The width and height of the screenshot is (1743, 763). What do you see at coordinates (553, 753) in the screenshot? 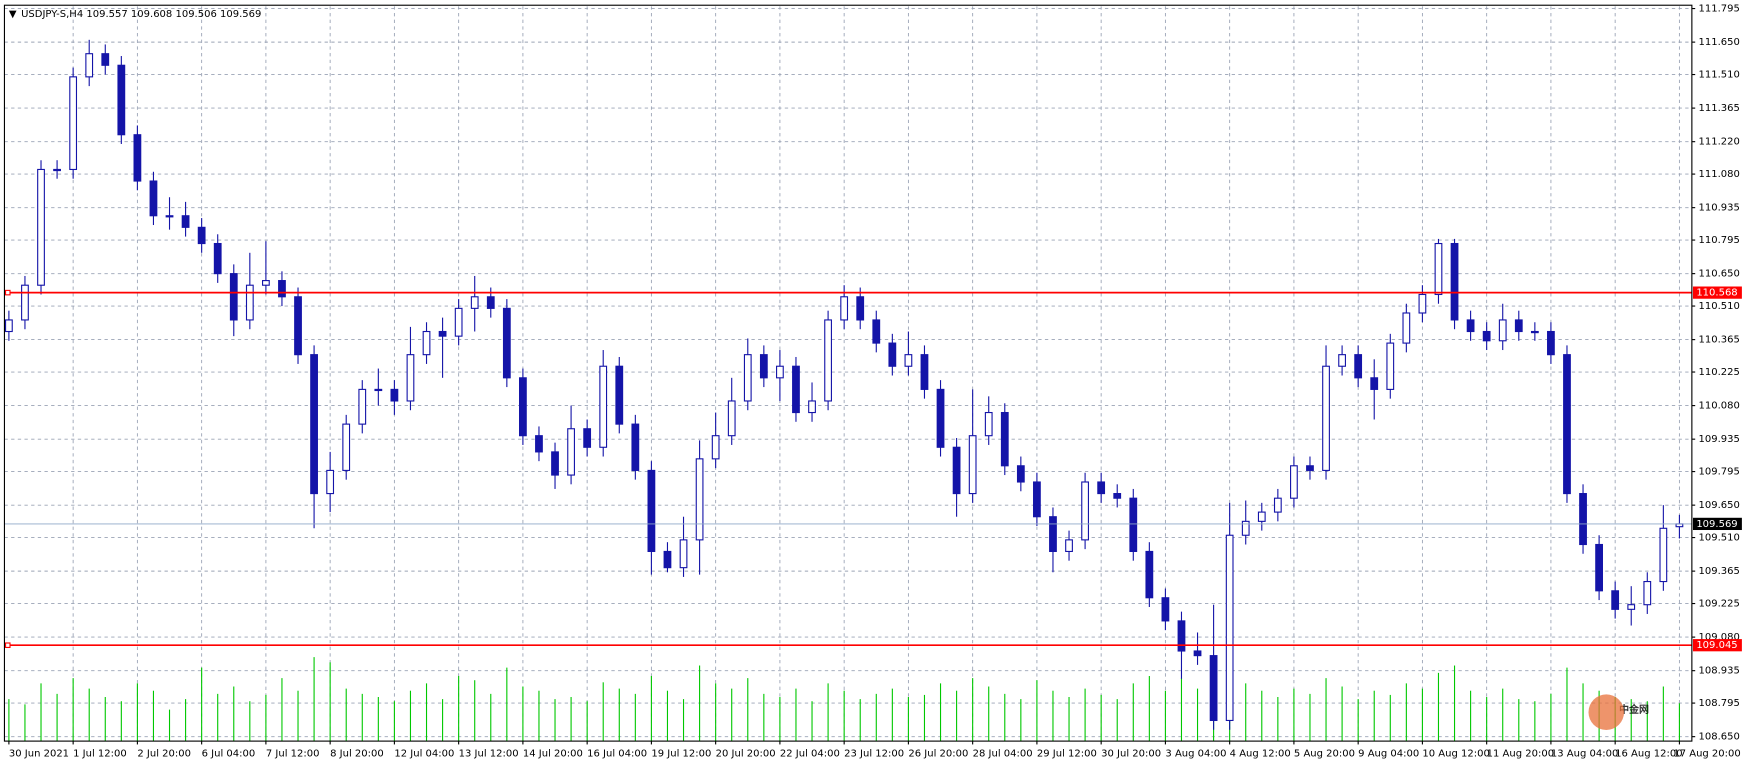
I see `x-tick-label: 14 Jul 20:00` at bounding box center [553, 753].